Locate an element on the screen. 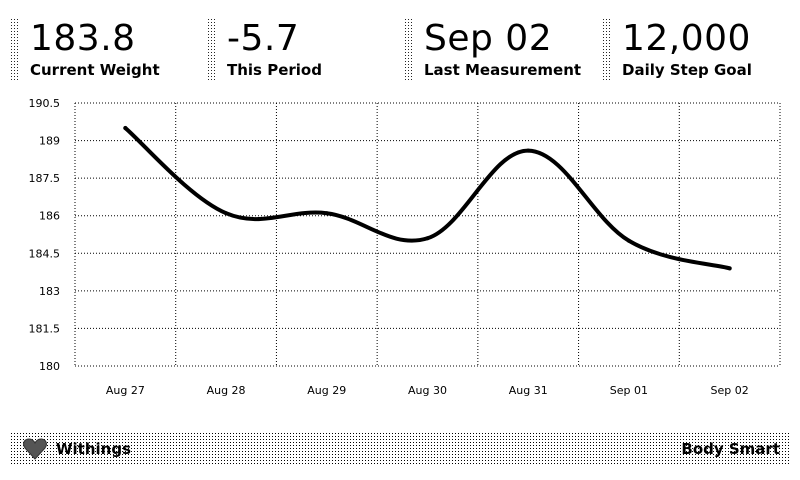  y-tick-label: 189 is located at coordinates (49, 141).